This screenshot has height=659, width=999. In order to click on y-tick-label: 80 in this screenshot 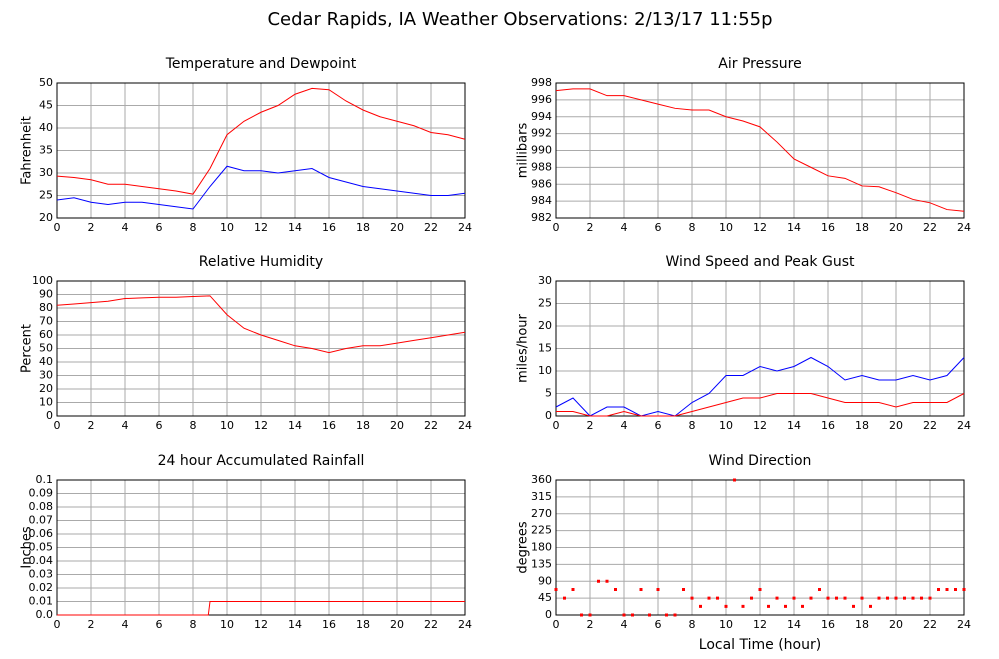, I will do `click(46, 307)`.